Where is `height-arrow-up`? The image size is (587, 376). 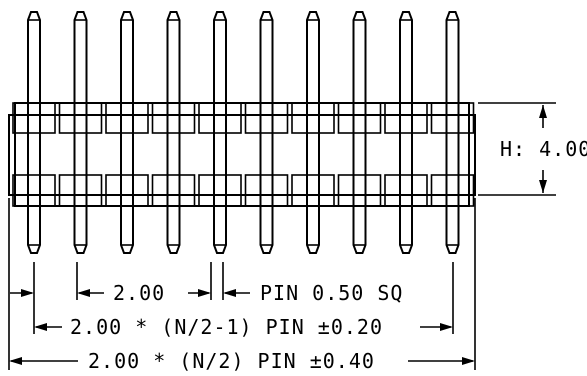 height-arrow-up is located at coordinates (543, 111).